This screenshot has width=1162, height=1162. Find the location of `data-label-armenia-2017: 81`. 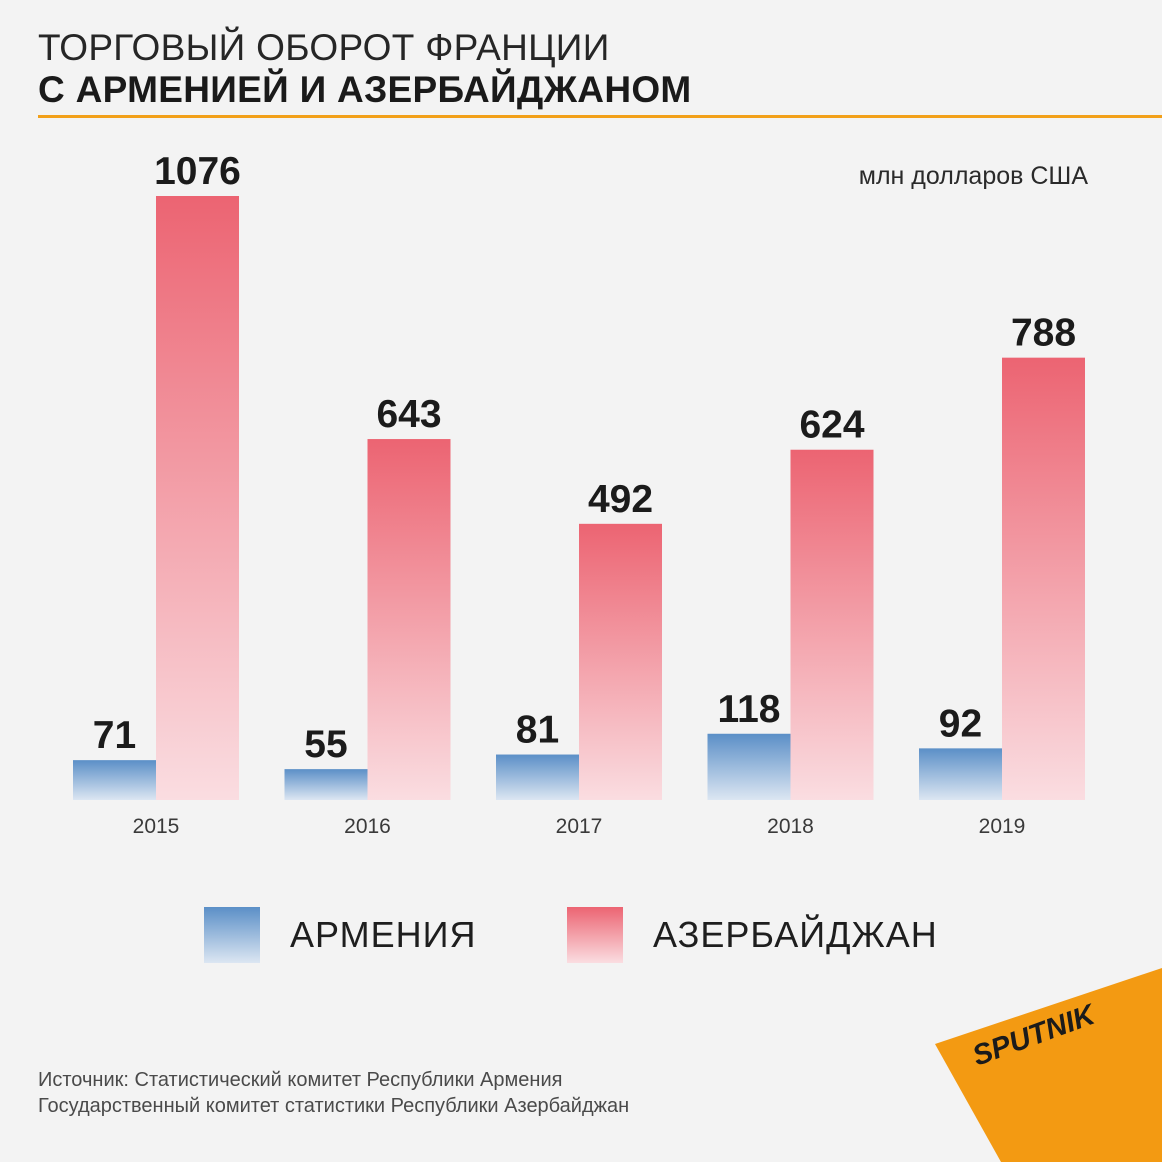

data-label-armenia-2017: 81 is located at coordinates (537, 730).